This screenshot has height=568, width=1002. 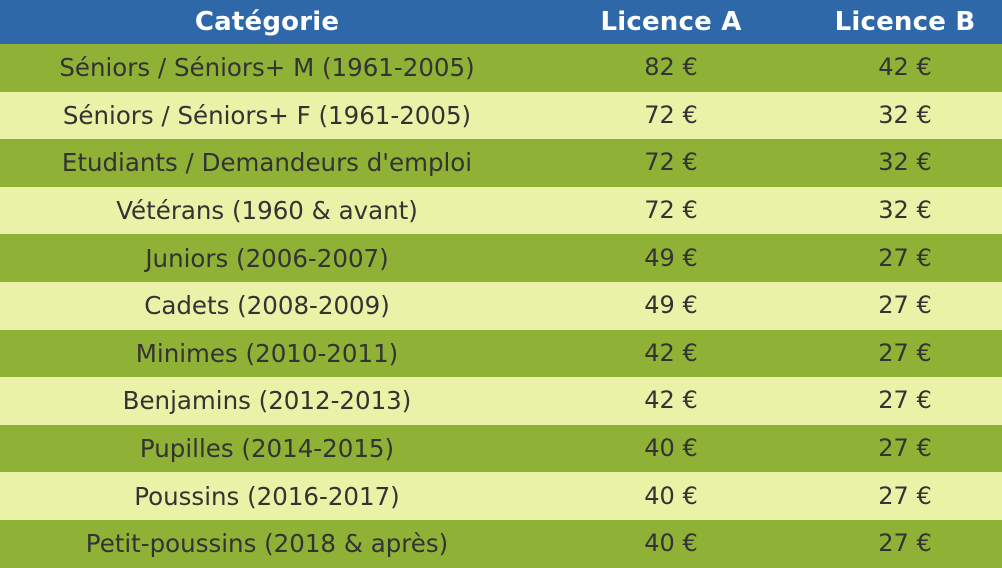 I want to click on header-licence-b: Licence B, so click(x=905, y=22).